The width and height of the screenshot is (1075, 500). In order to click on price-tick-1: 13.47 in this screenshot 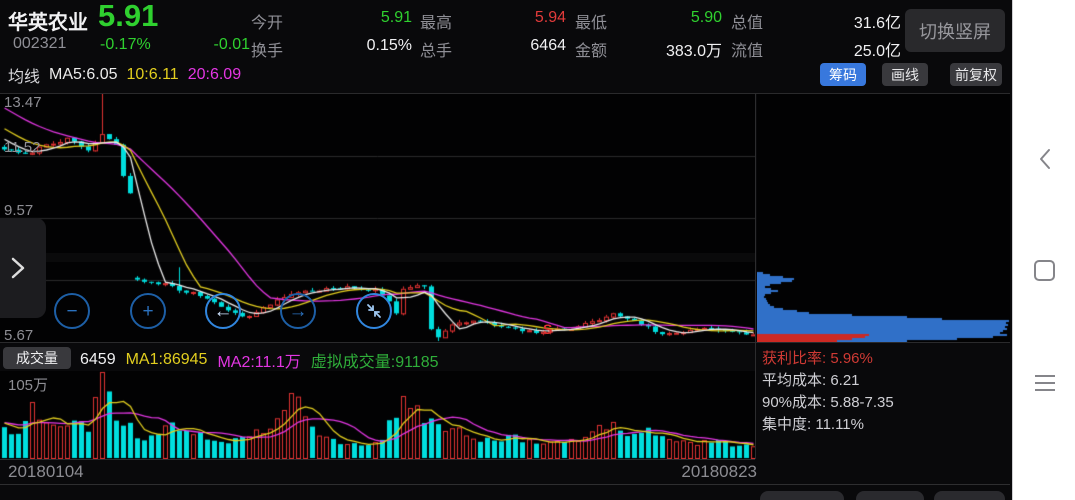, I will do `click(23, 102)`.